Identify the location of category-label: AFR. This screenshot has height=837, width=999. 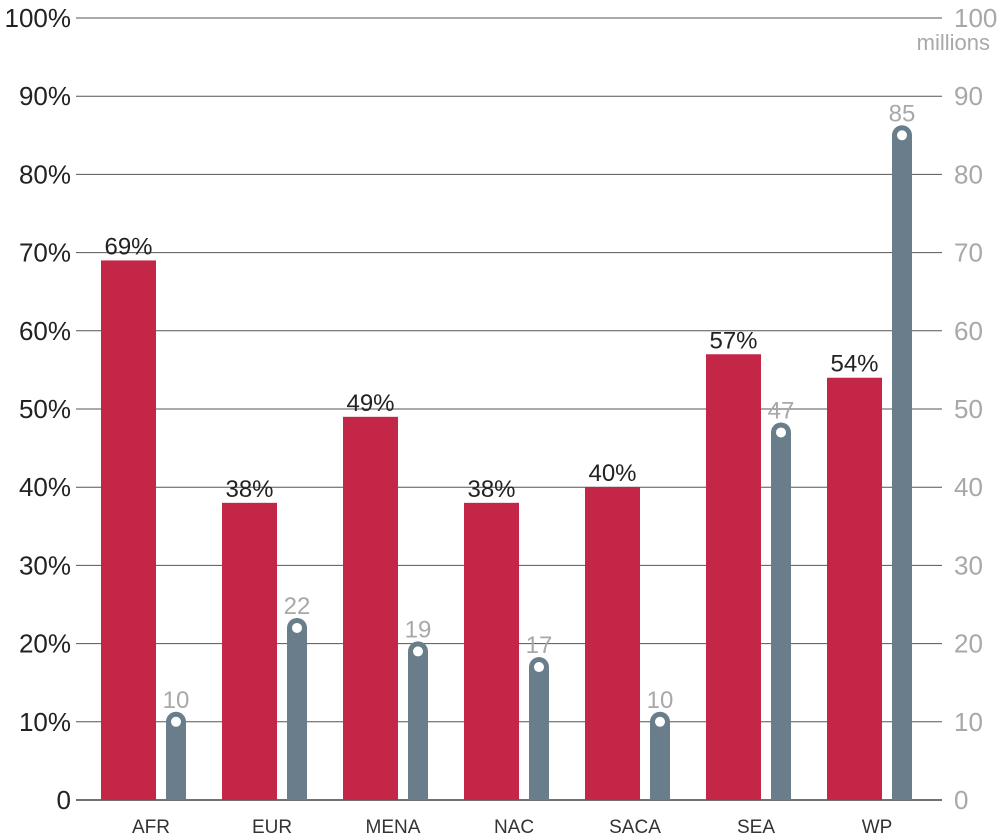
(151, 827).